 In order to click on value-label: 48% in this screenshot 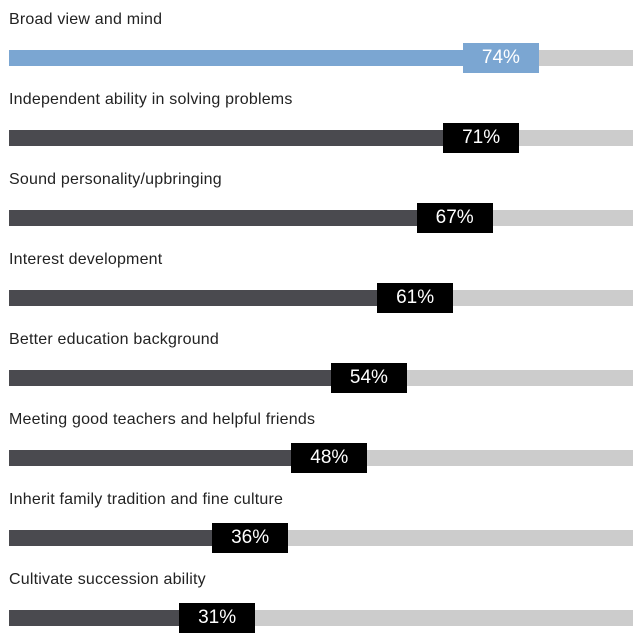, I will do `click(329, 458)`.